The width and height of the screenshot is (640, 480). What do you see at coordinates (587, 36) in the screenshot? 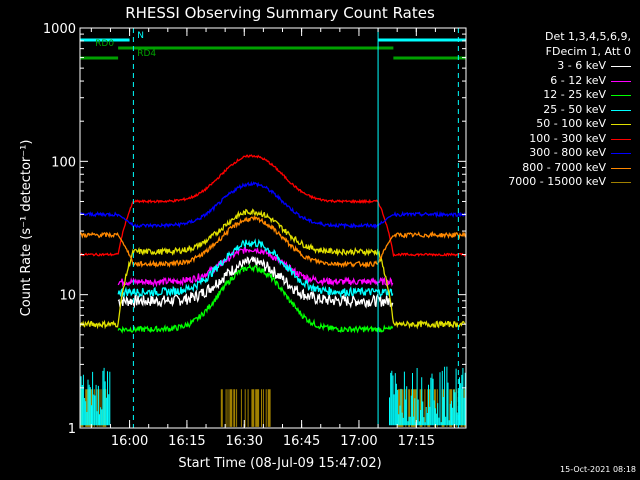
I see `legend-header-line-1: Det 1,3,4,5,6,9,` at bounding box center [587, 36].